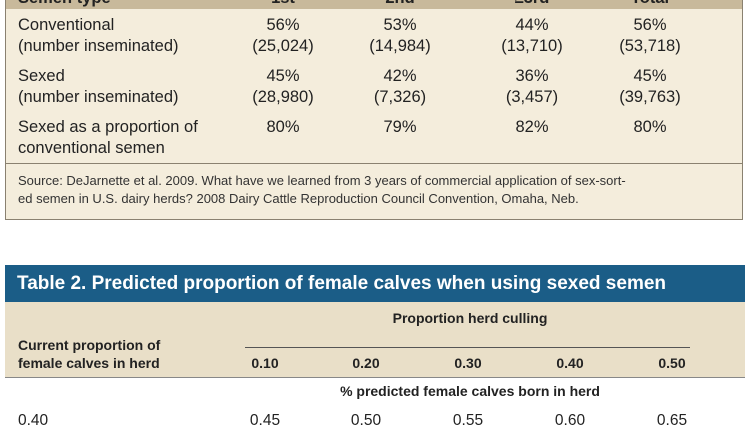 This screenshot has height=430, width=750. Describe the element at coordinates (400, 127) in the screenshot. I see `cell: 79%` at that location.